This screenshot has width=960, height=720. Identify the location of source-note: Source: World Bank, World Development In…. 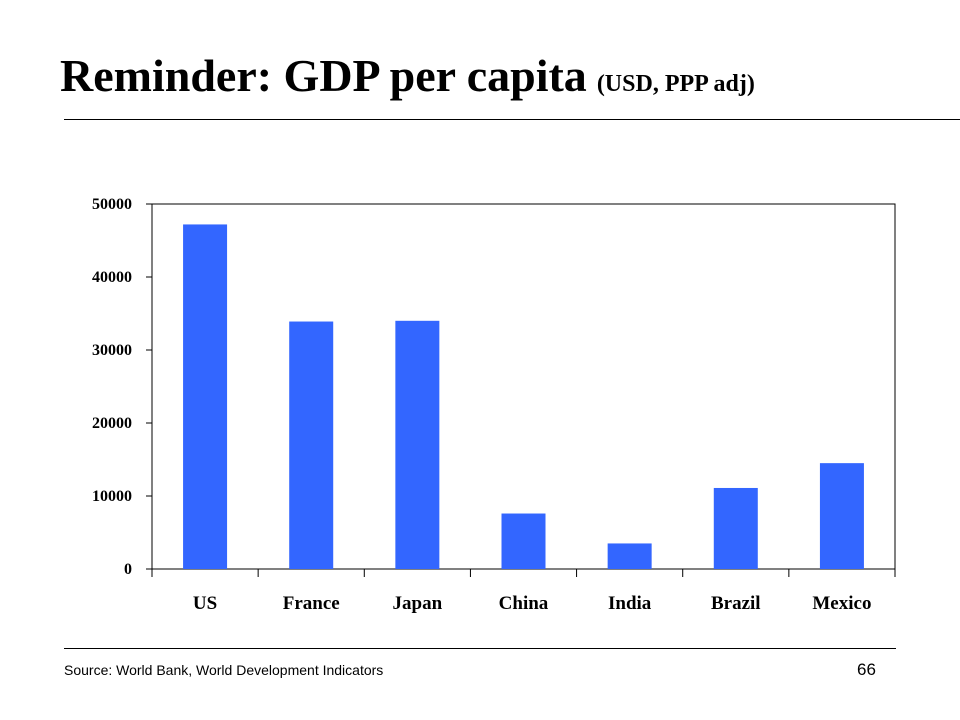
(224, 670).